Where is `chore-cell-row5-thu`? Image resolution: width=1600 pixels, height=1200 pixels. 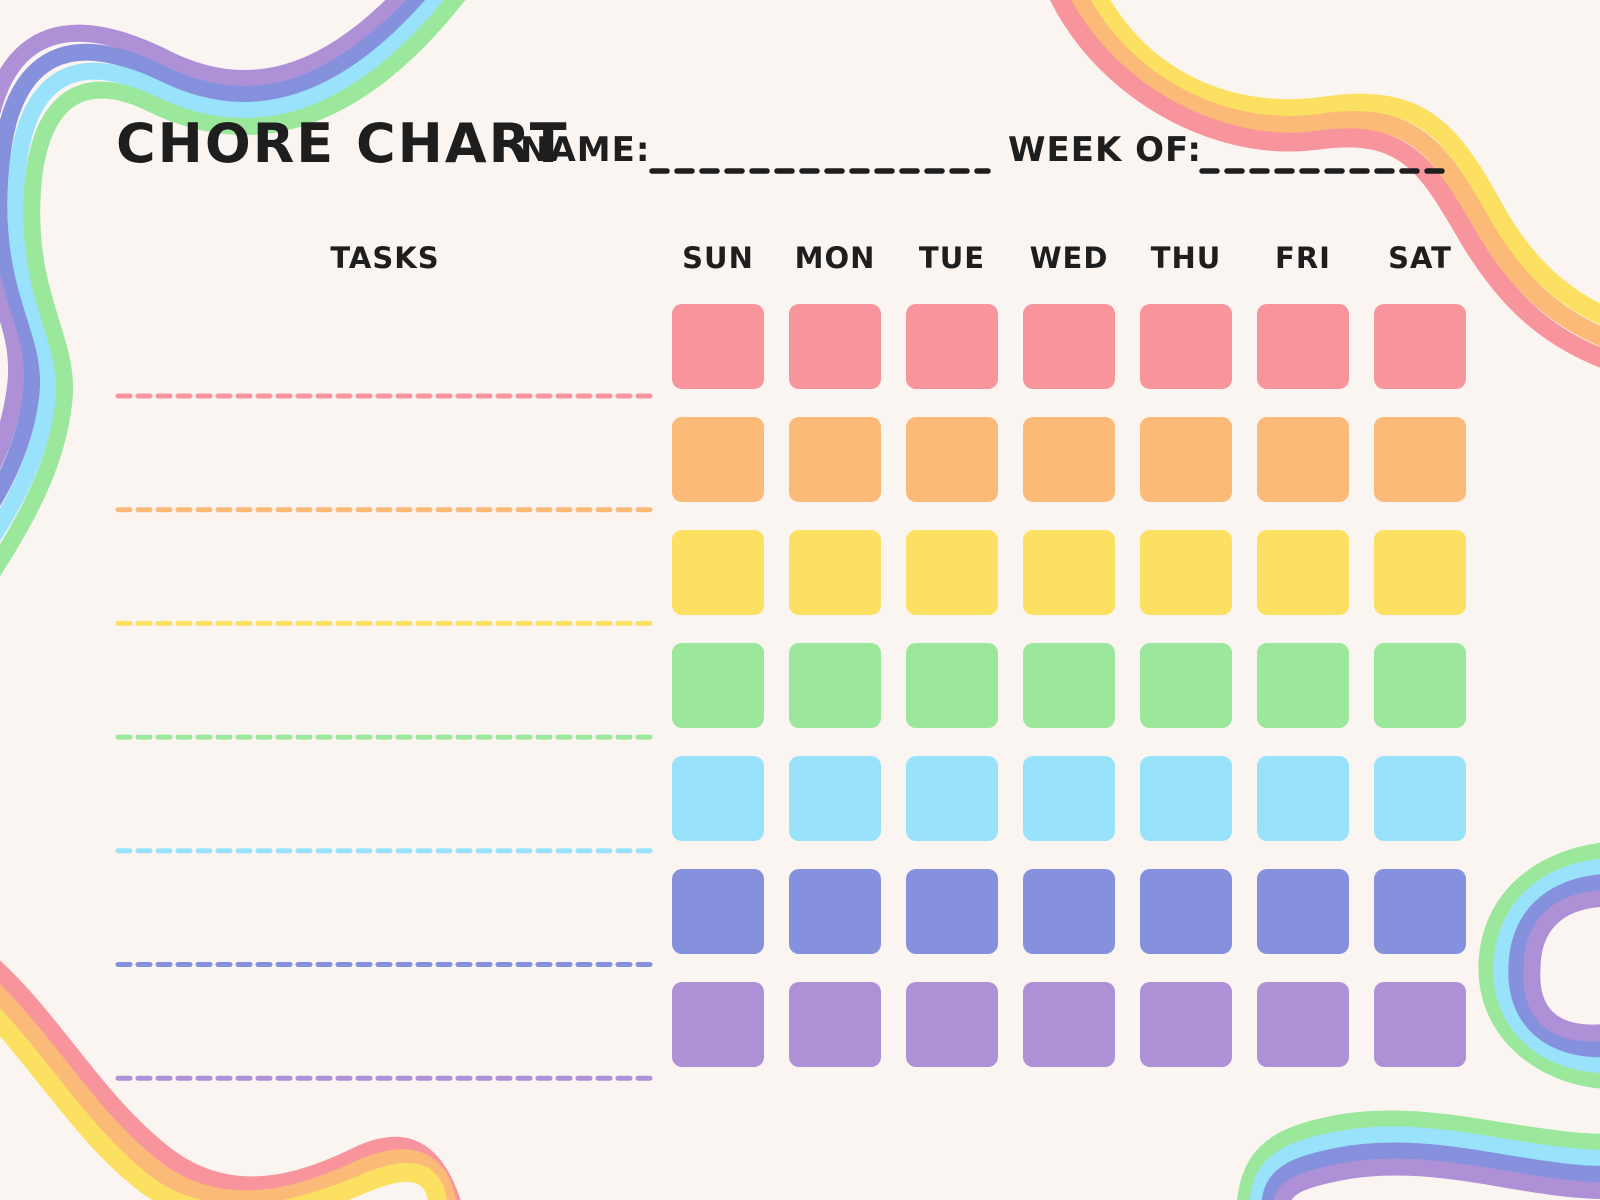
chore-cell-row5-thu is located at coordinates (1186, 798).